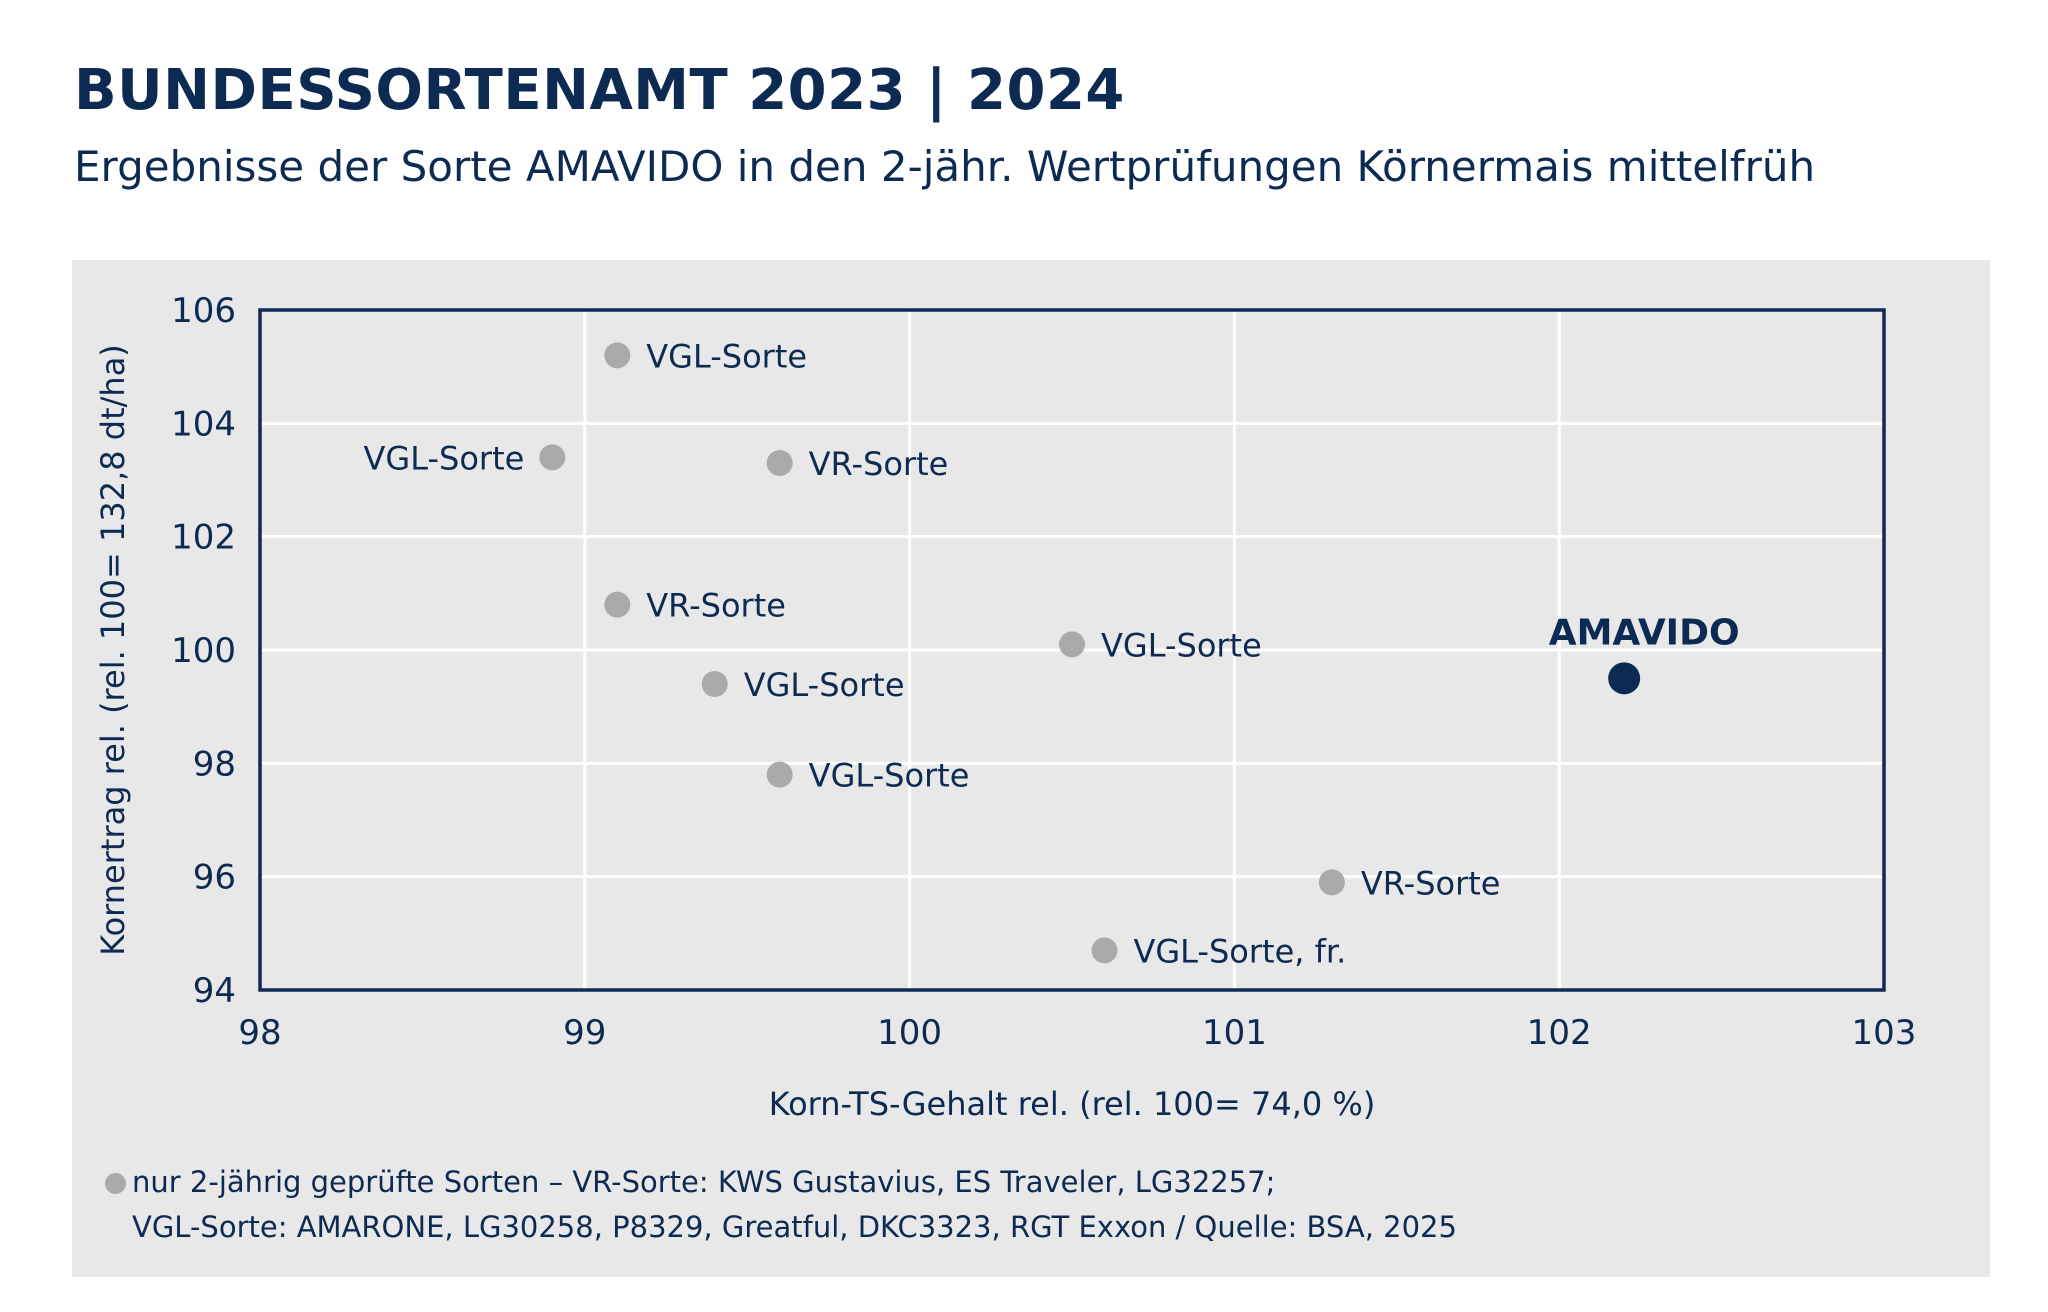 This screenshot has width=2048, height=1312. What do you see at coordinates (259, 1033) in the screenshot?
I see `x-tick-label: 98` at bounding box center [259, 1033].